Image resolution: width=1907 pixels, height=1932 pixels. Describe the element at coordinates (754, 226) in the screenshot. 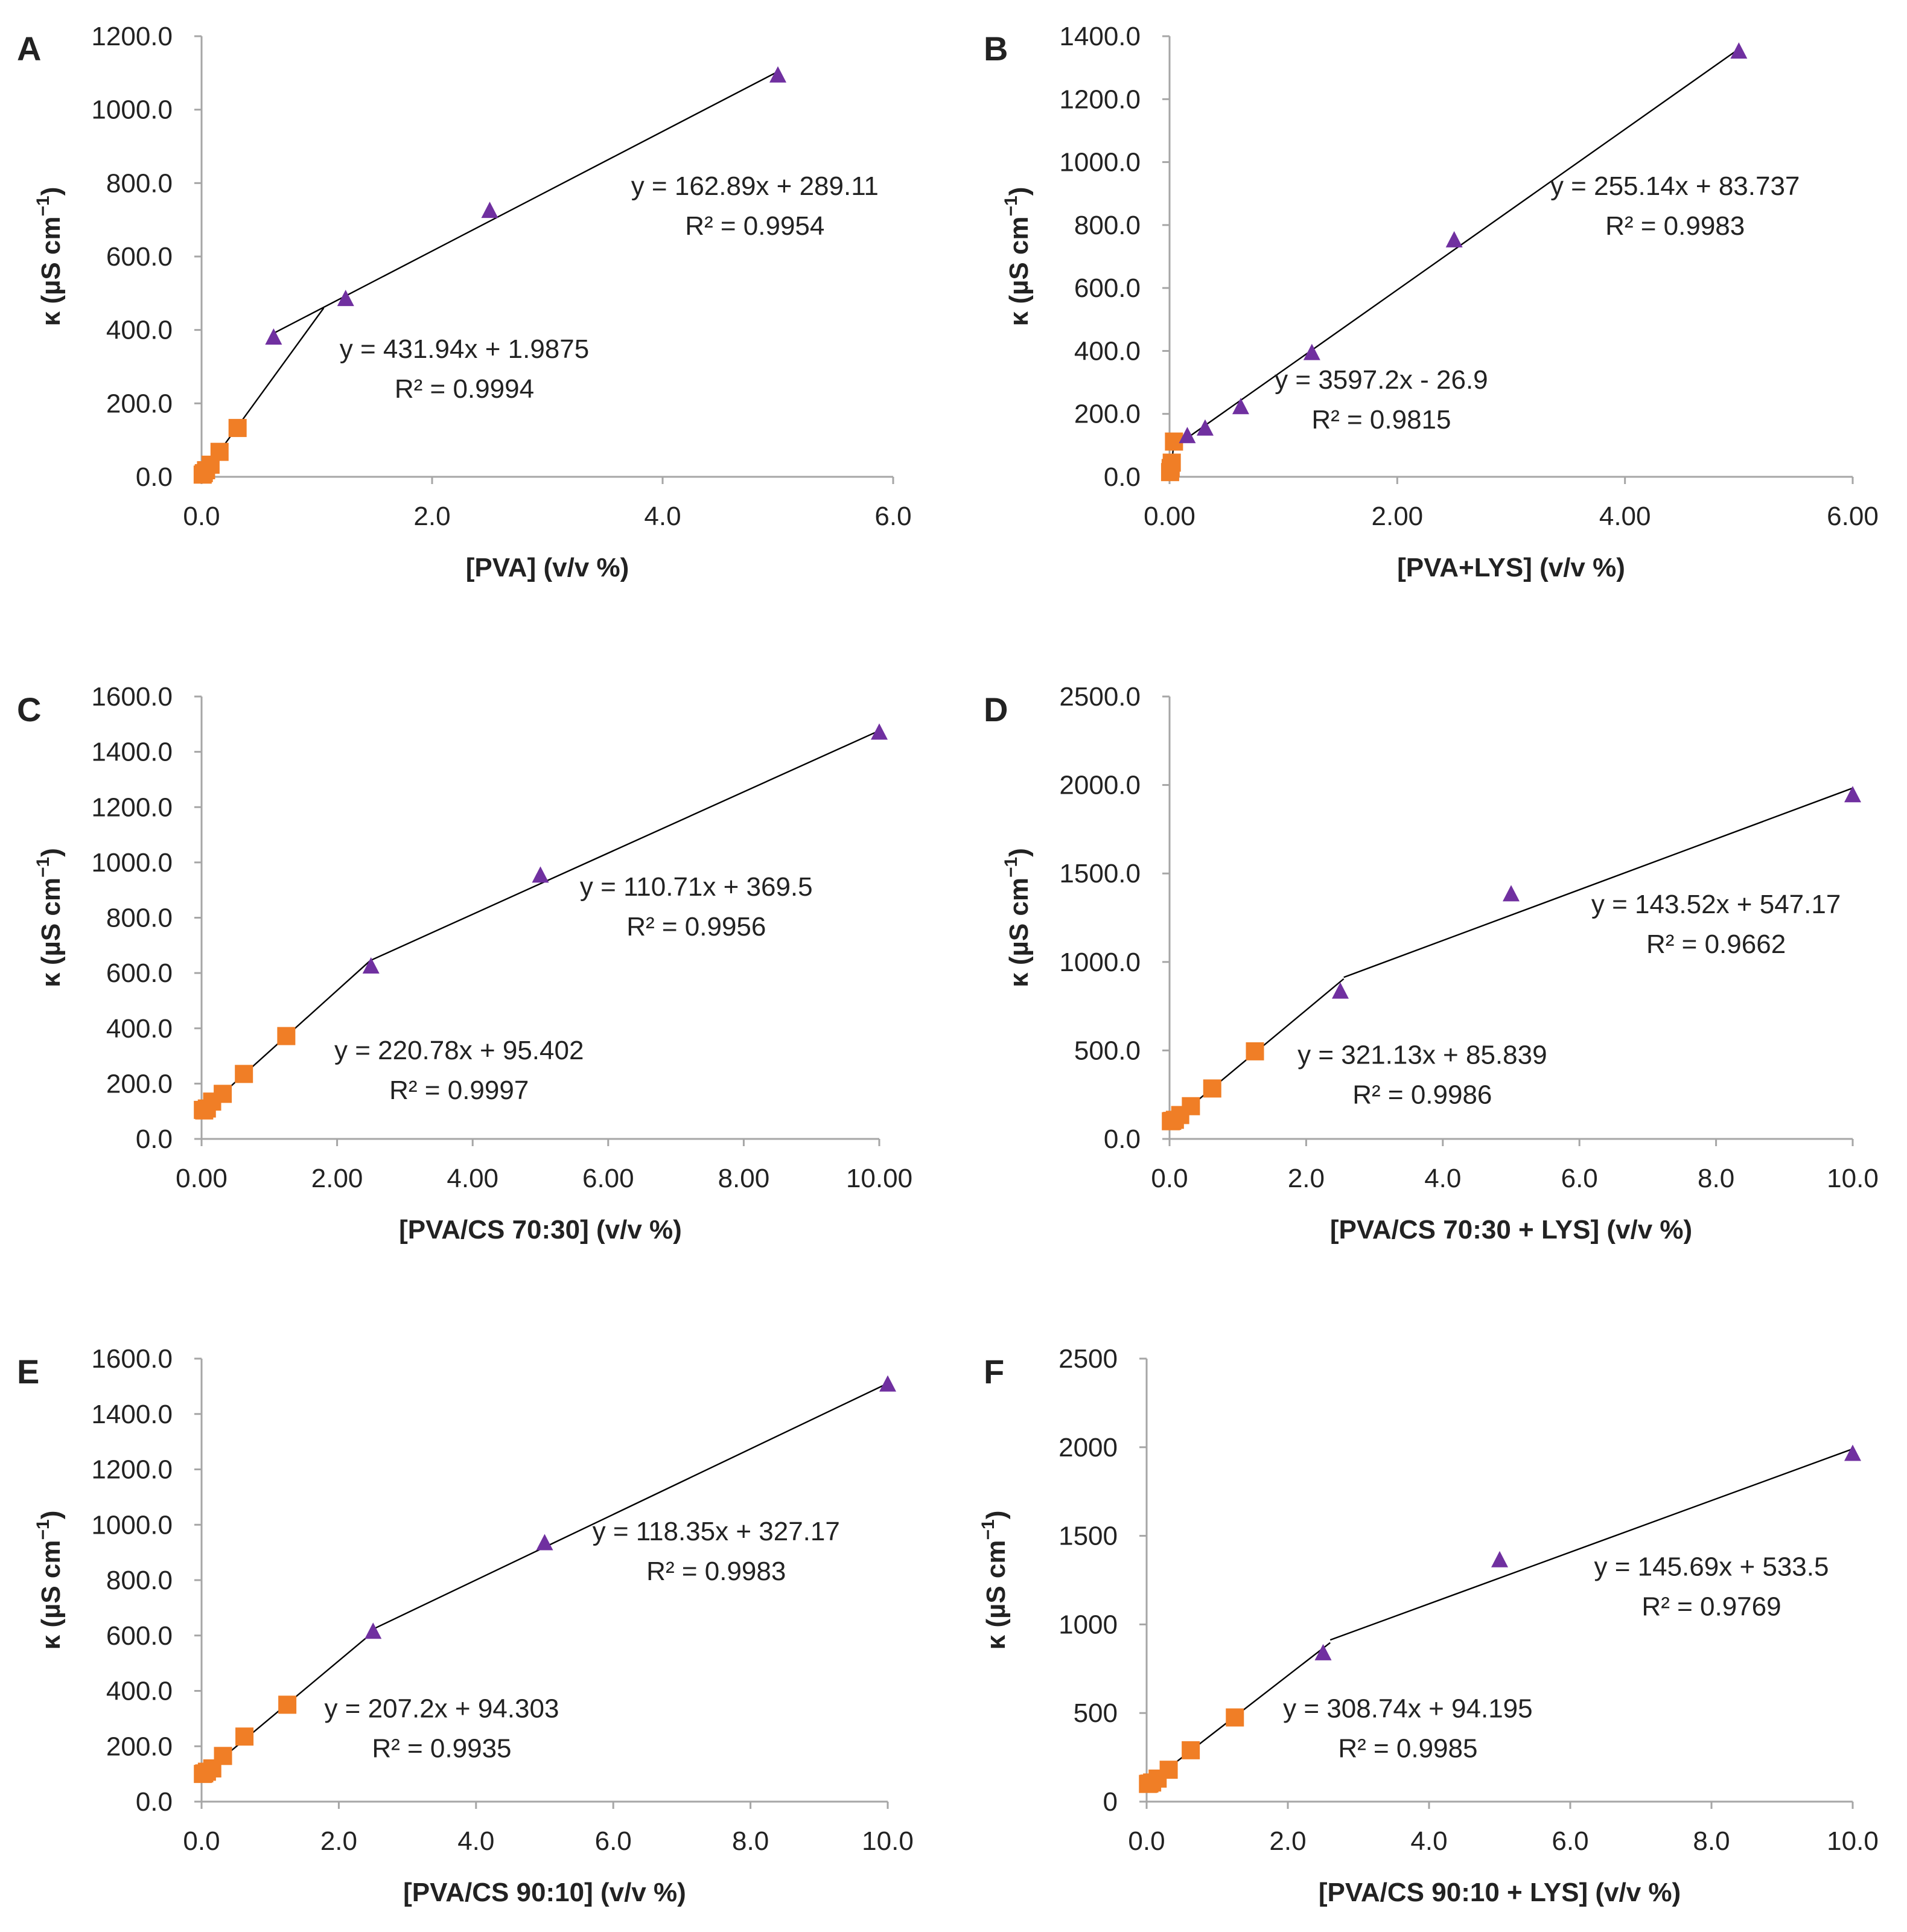

I see `panel-a-fit-r2-2: R² = 0.9954` at that location.